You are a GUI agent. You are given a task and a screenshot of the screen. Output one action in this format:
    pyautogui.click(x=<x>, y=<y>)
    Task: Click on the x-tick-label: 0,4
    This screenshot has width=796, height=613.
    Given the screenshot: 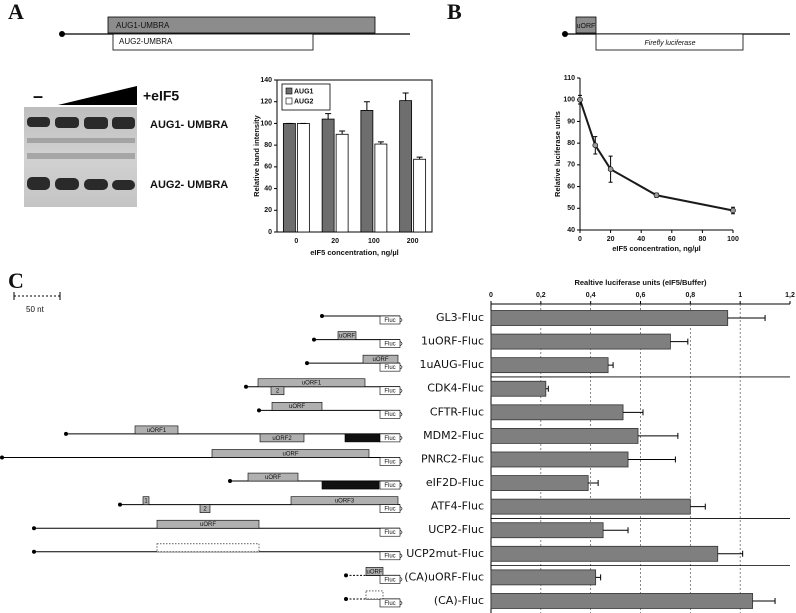 What is the action you would take?
    pyautogui.click(x=591, y=295)
    